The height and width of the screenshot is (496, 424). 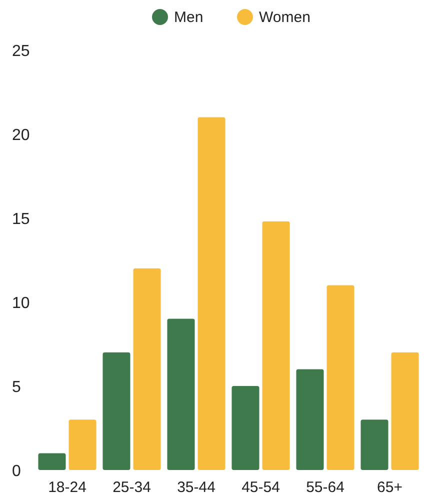 I want to click on x-tick-label: 45-54, so click(x=261, y=487).